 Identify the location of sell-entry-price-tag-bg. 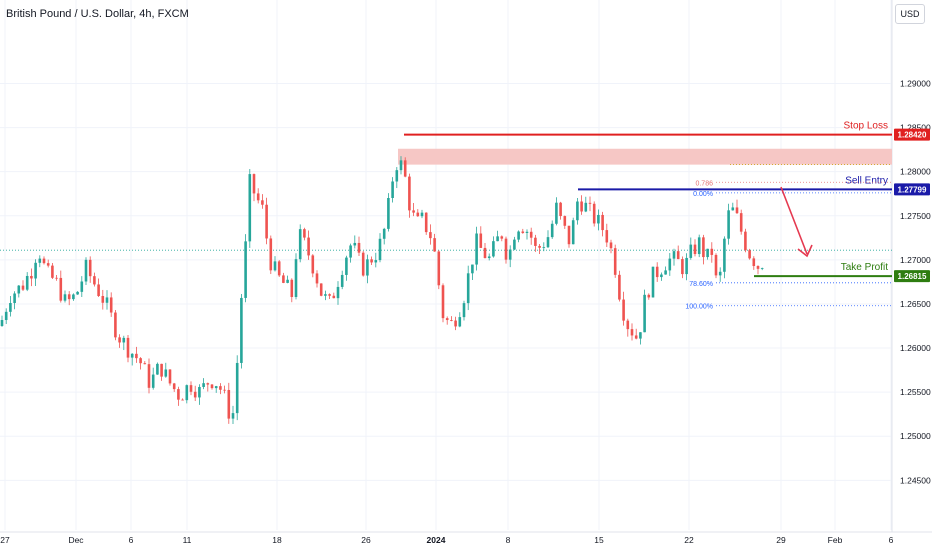
(912, 189).